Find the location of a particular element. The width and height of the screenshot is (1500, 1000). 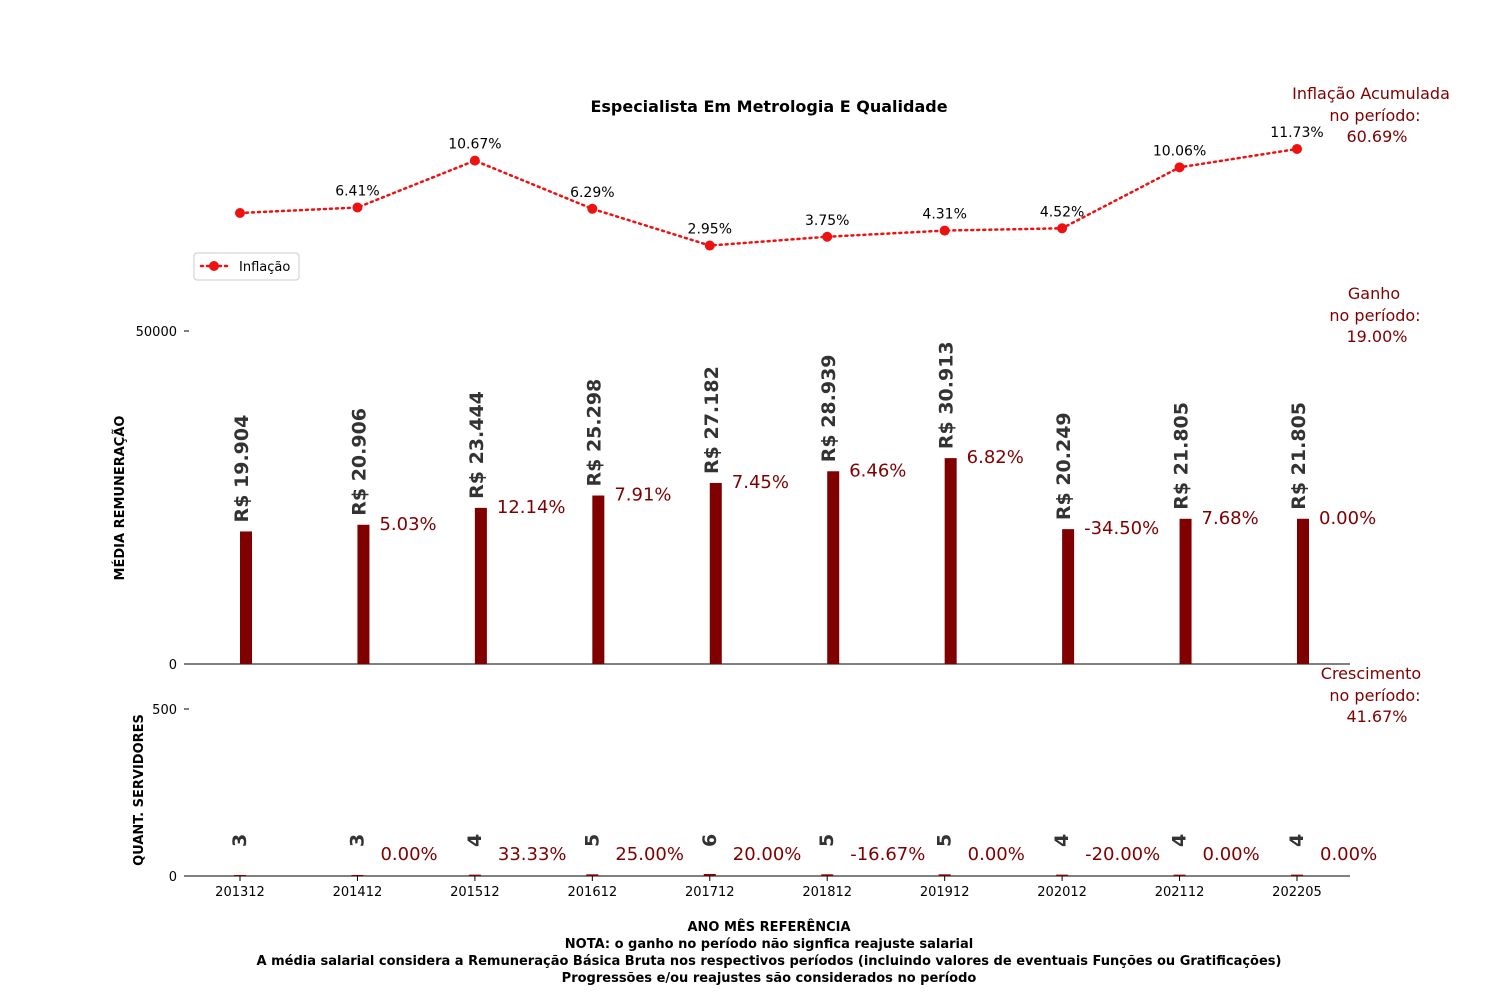

inflation-summary: Inflação Acumulada no período: 60.69% is located at coordinates (1371, 115).